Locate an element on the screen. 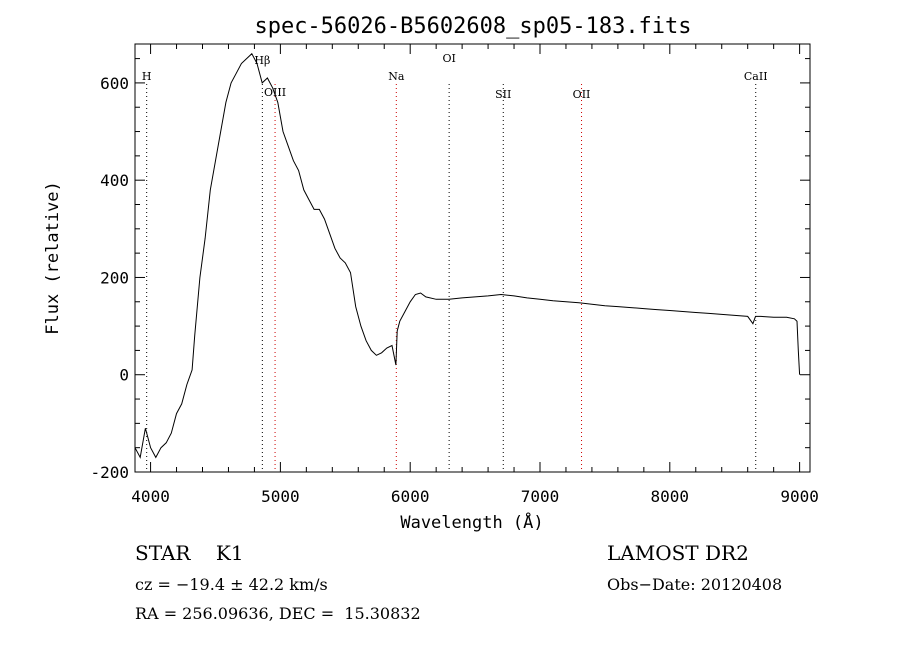  y-tick-label: 400 is located at coordinates (114, 180).